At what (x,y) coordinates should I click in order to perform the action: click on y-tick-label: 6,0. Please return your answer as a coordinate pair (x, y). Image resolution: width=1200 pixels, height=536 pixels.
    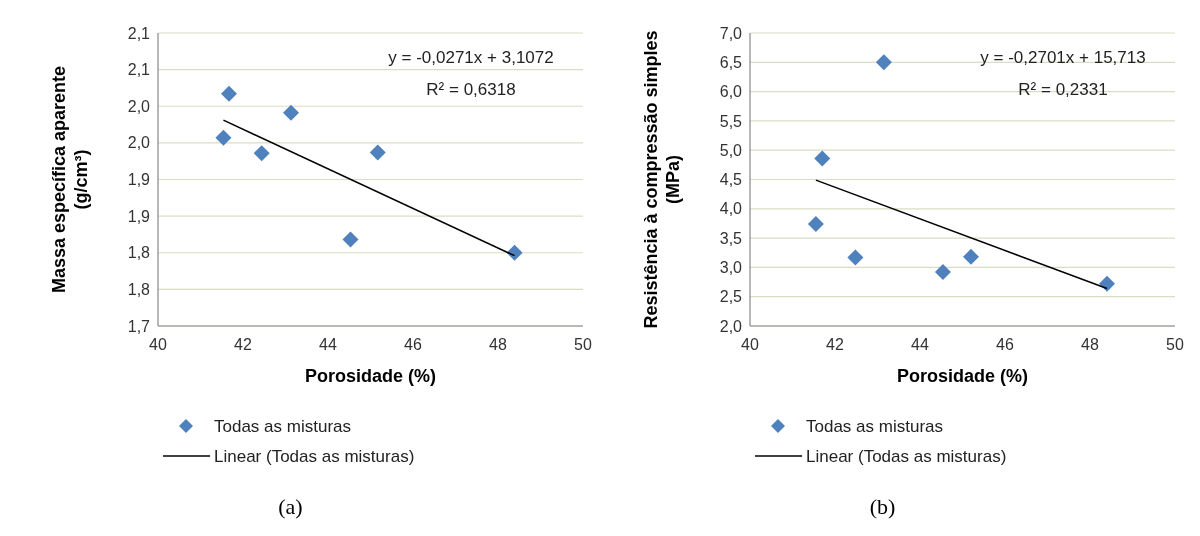
    Looking at the image, I should click on (731, 92).